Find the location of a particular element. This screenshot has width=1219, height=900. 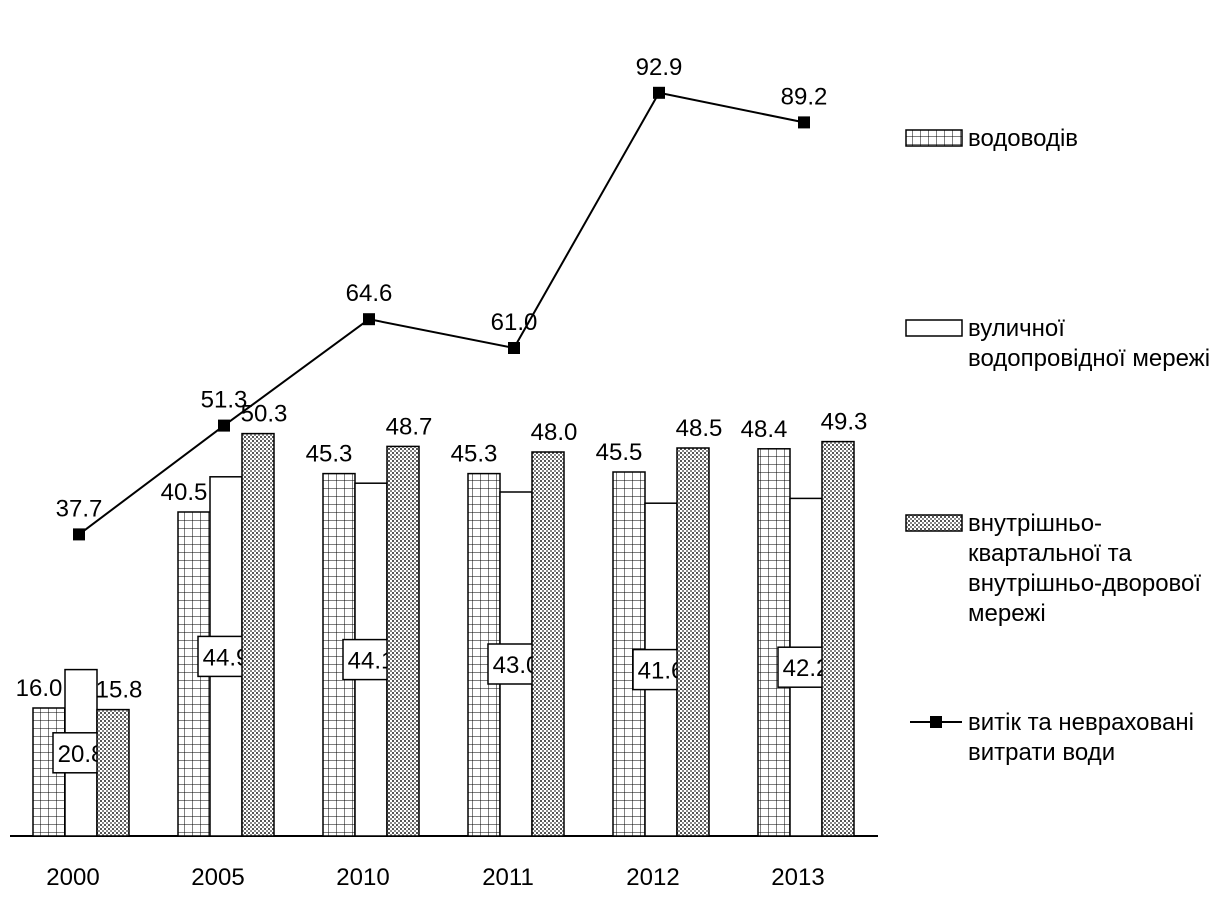

x-tick-label: 2012 is located at coordinates (652, 877).